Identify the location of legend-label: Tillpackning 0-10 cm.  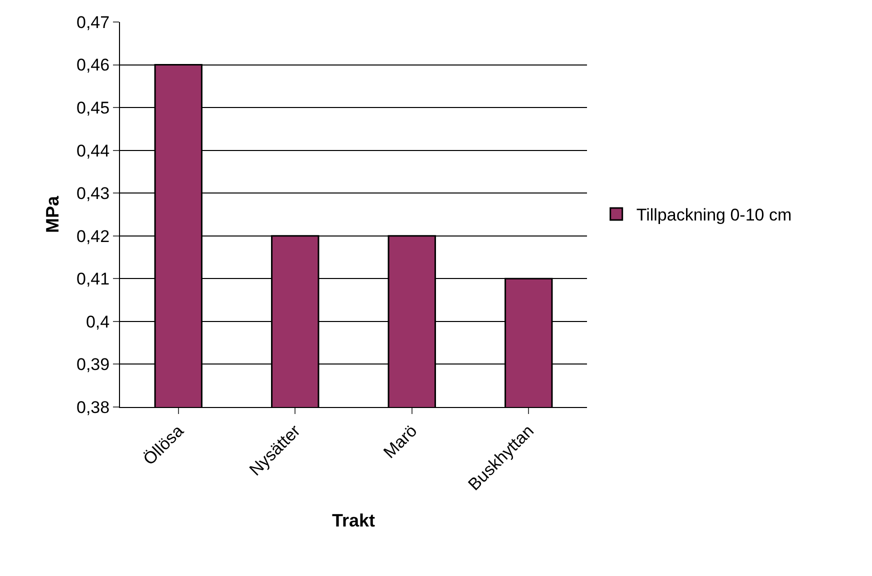
(714, 215).